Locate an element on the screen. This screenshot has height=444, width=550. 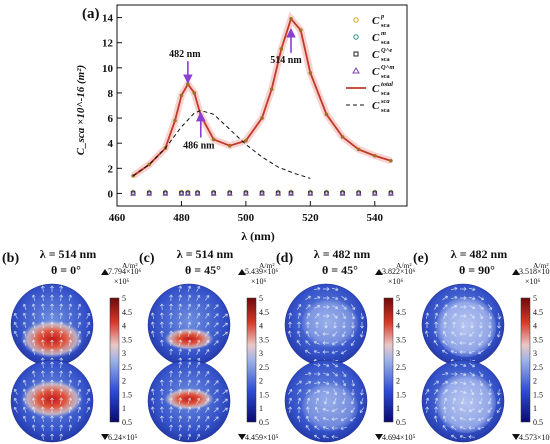
max-marker-icon is located at coordinates (242, 272).